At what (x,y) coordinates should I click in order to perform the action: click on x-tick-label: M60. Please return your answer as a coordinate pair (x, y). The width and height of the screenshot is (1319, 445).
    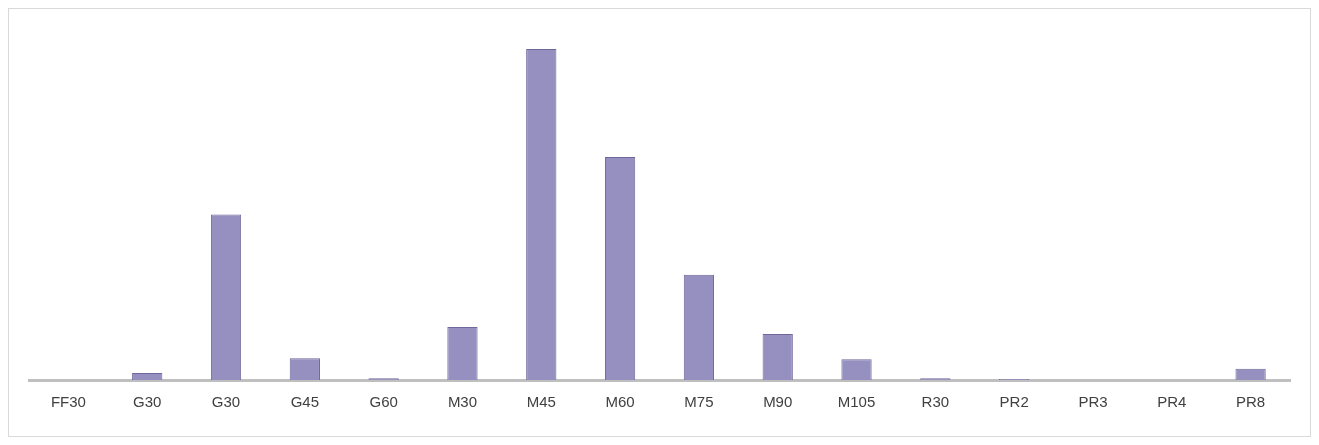
    Looking at the image, I should click on (620, 402).